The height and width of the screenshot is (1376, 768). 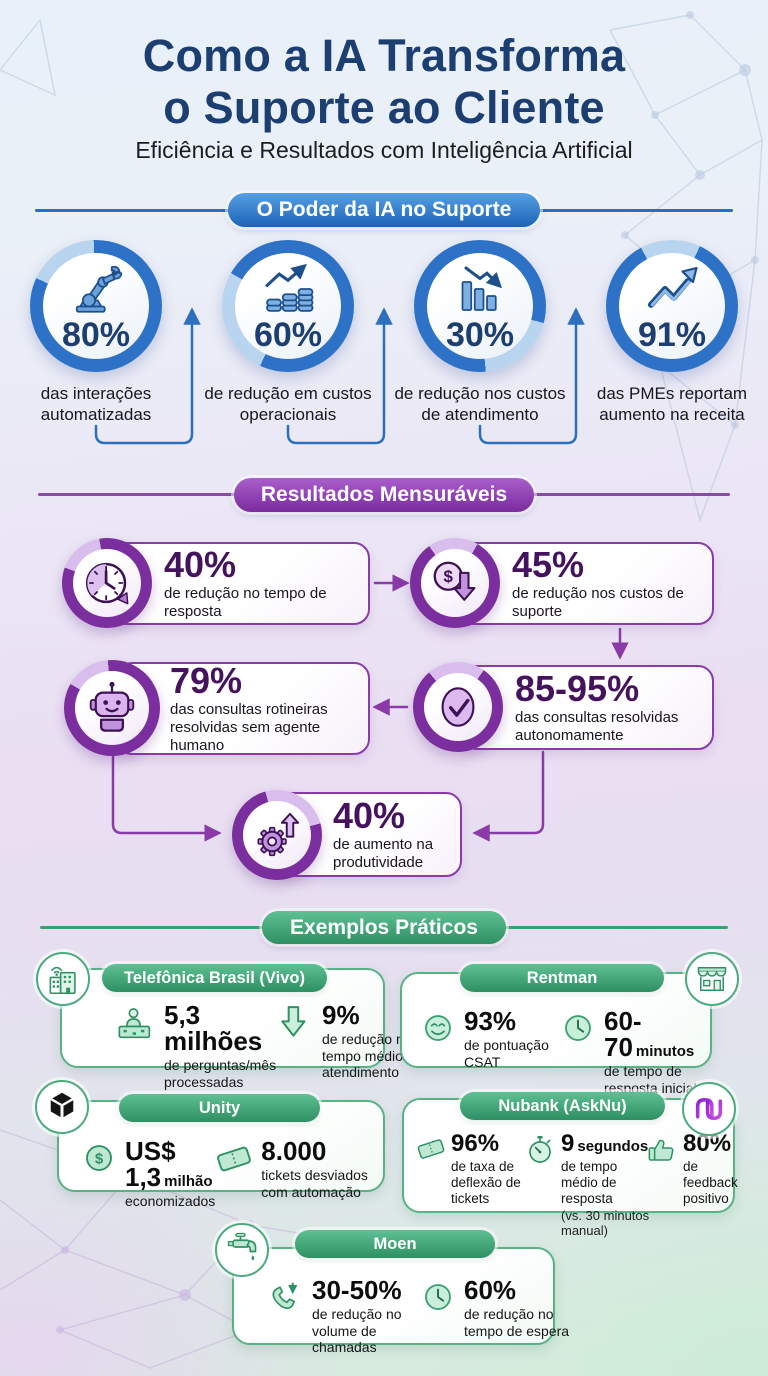 What do you see at coordinates (96, 334) in the screenshot?
I see `power-stat-value: 80%` at bounding box center [96, 334].